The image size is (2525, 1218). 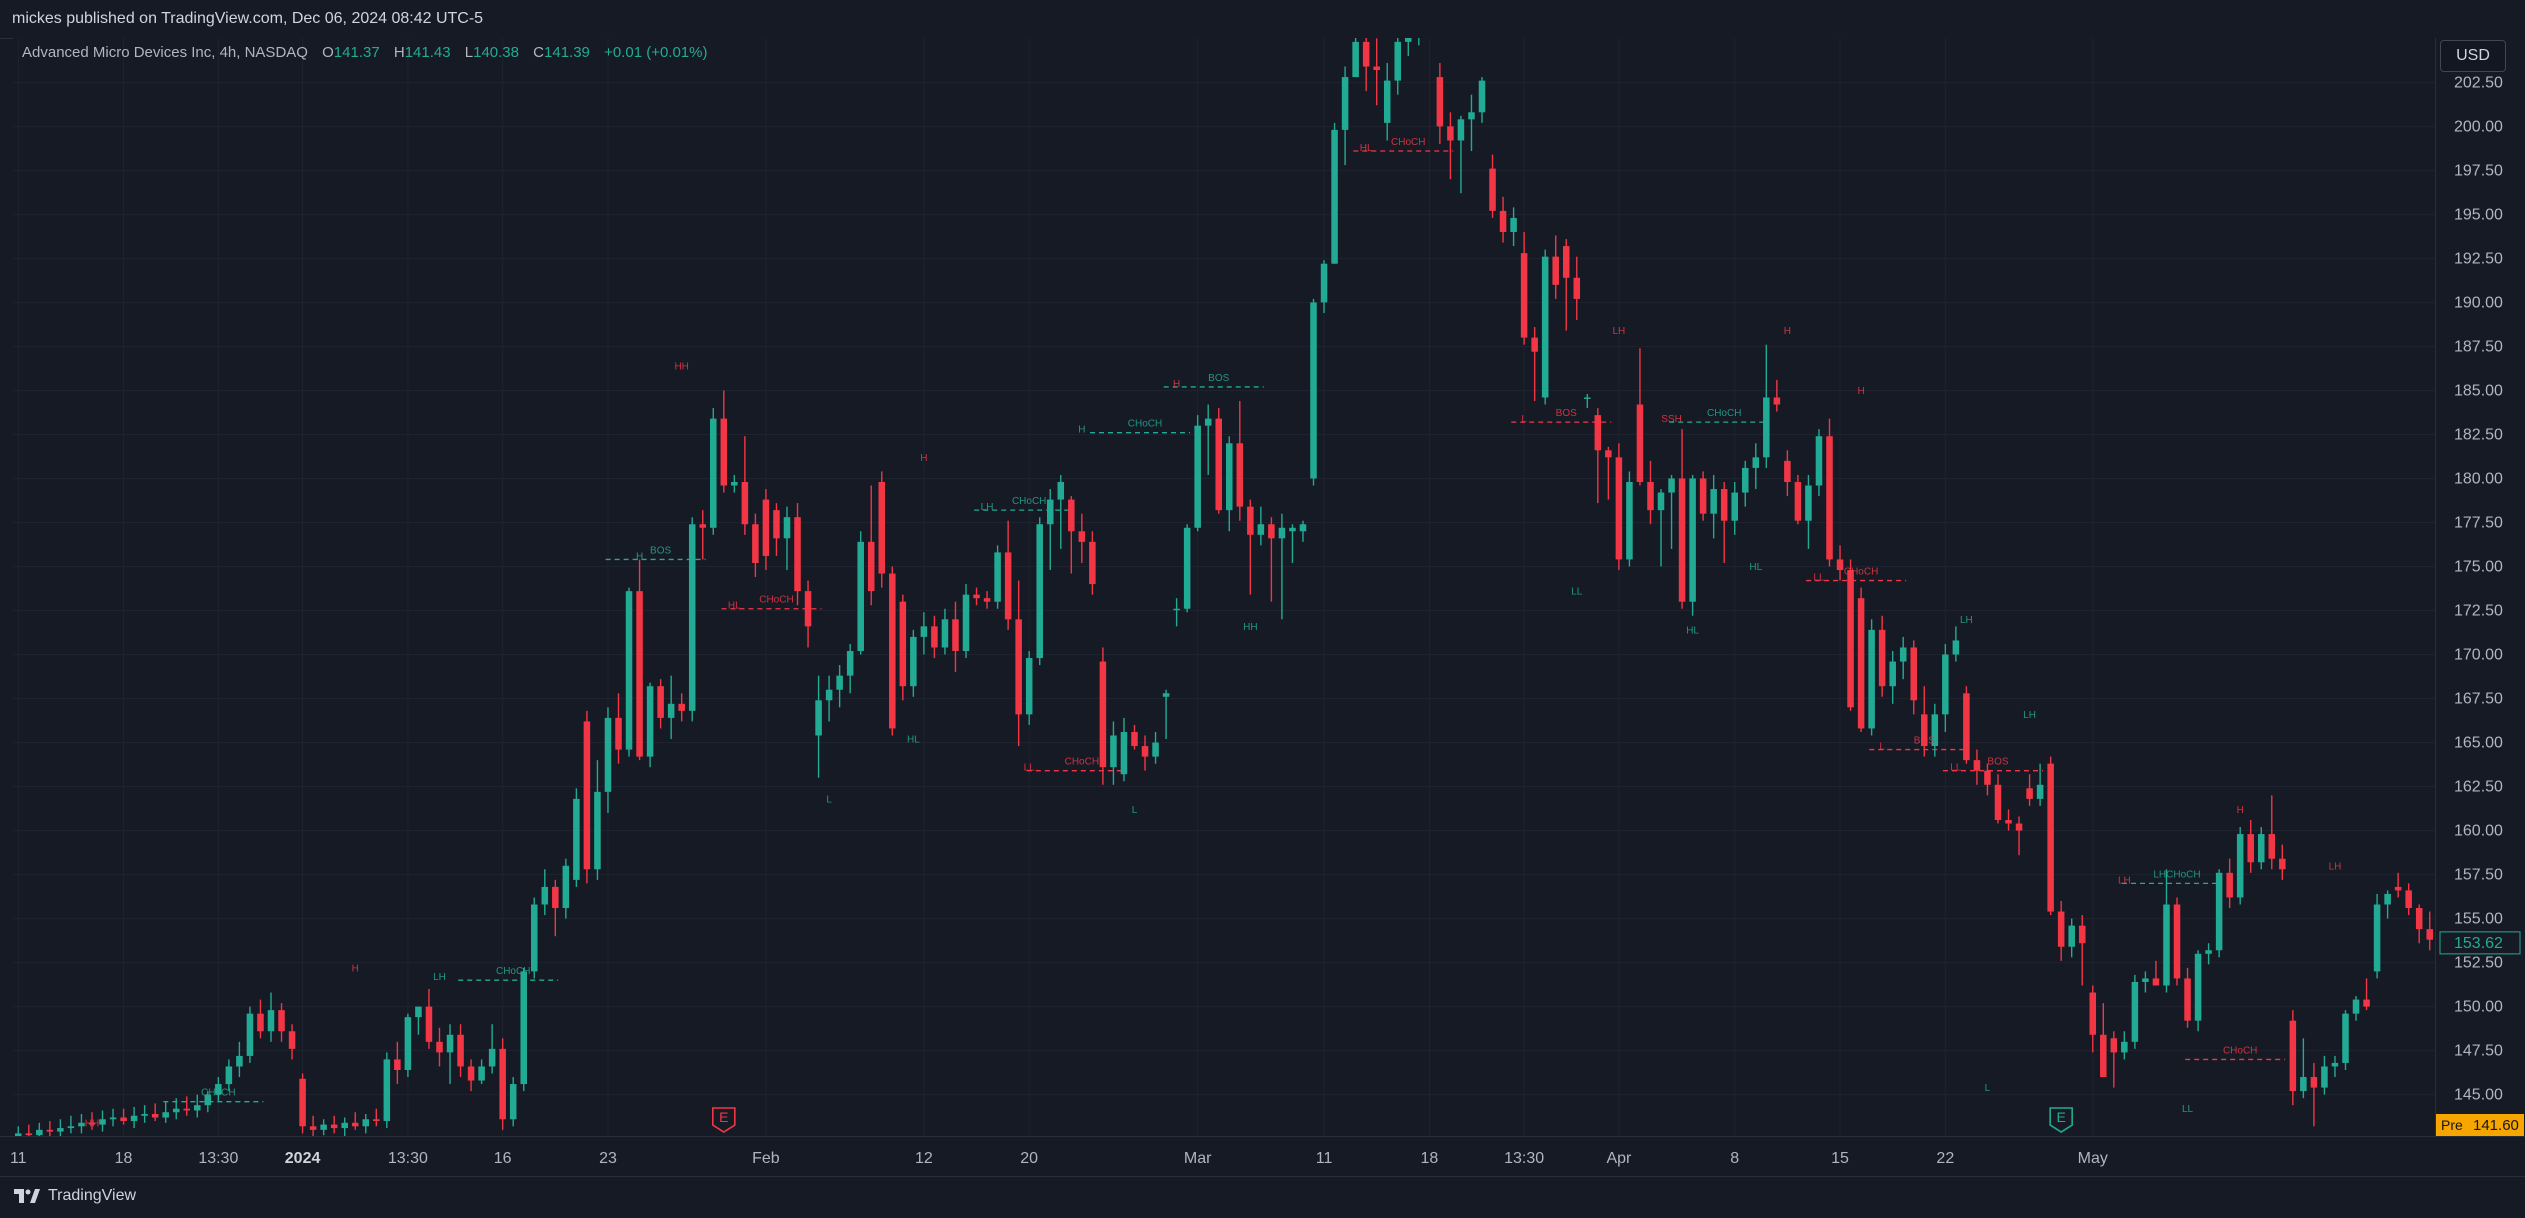 I want to click on structure-label: SSH, so click(x=1671, y=419).